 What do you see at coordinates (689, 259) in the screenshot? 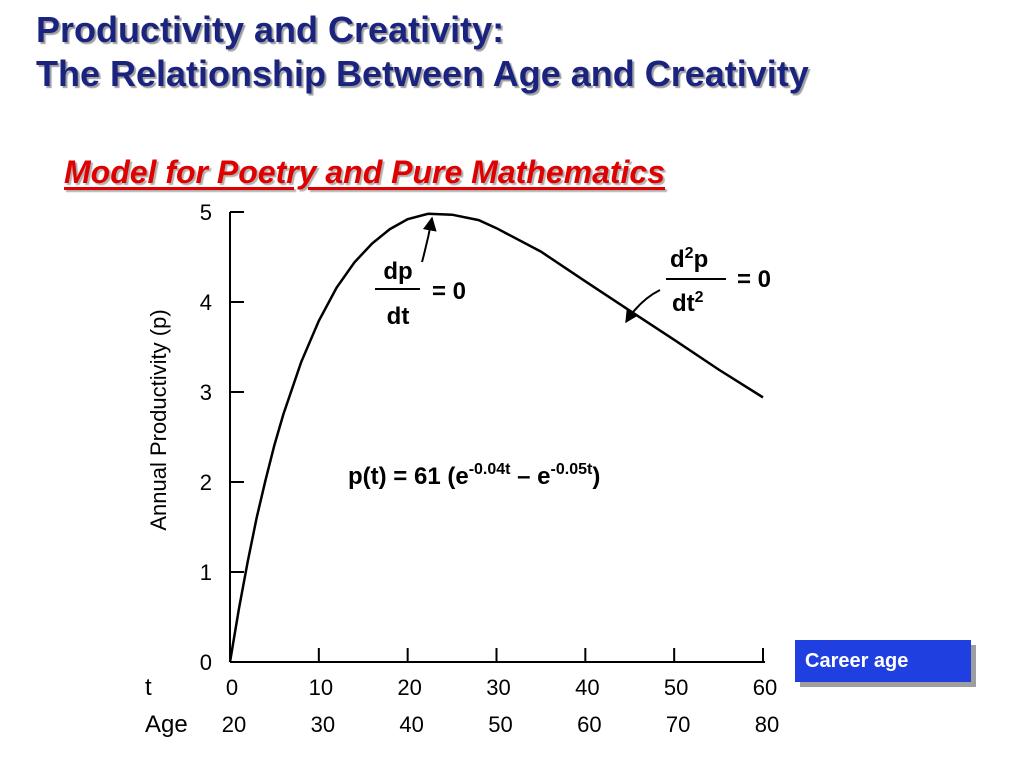
I see `inflection-numerator: d2p` at bounding box center [689, 259].